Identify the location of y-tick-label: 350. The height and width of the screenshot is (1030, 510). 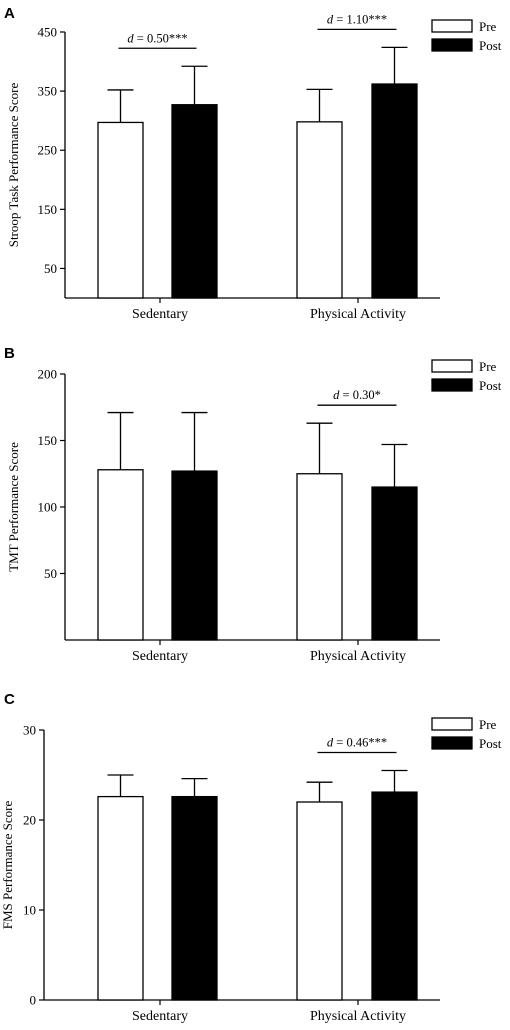
(48, 91).